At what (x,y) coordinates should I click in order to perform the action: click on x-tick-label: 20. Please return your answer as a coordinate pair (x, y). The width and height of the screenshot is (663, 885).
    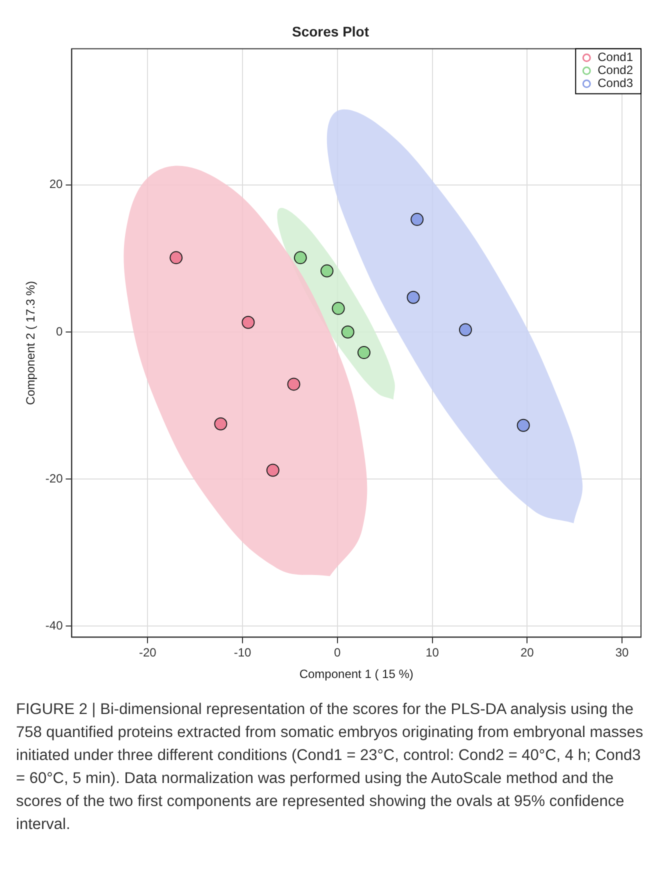
    Looking at the image, I should click on (527, 653).